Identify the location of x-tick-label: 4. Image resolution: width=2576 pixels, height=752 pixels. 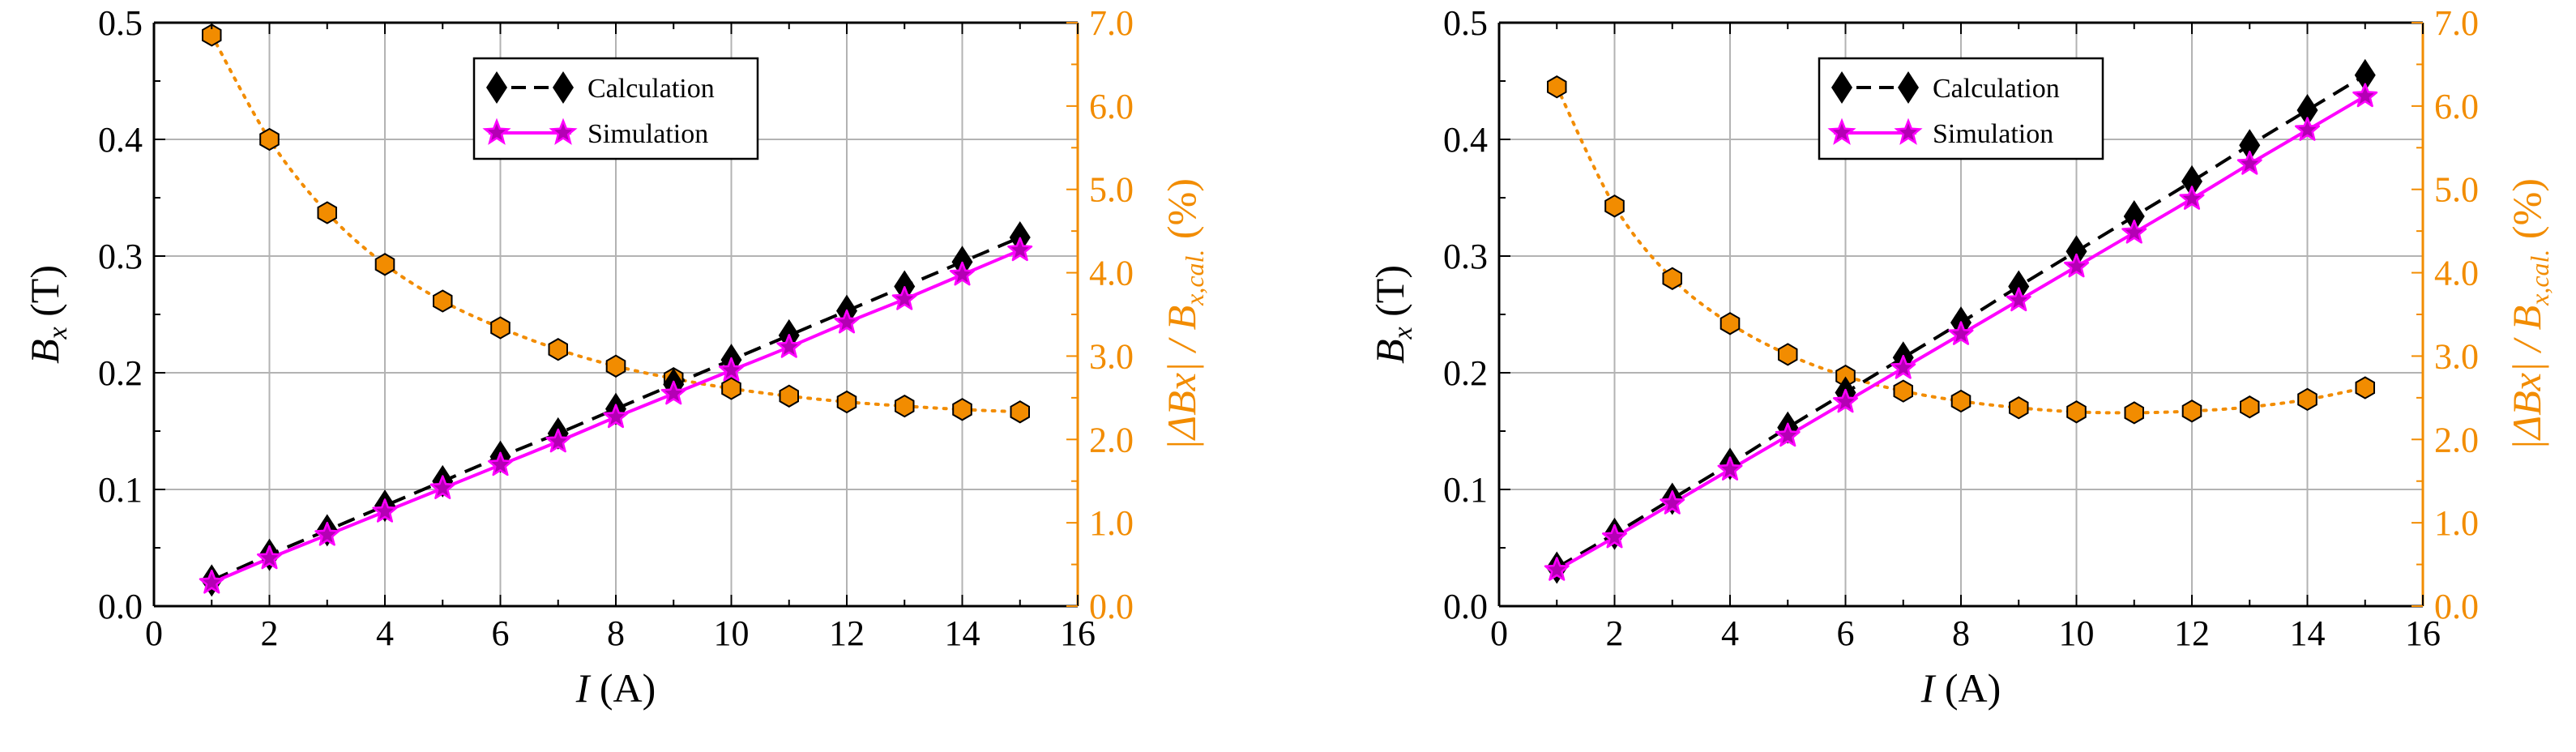
(385, 633).